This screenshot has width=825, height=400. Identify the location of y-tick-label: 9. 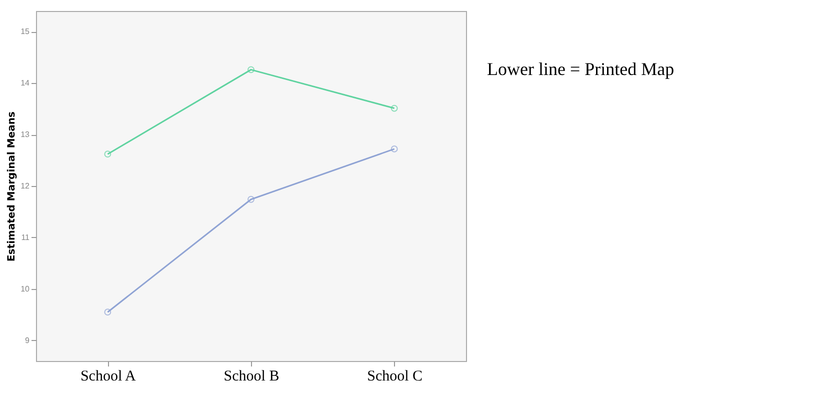
(27, 340).